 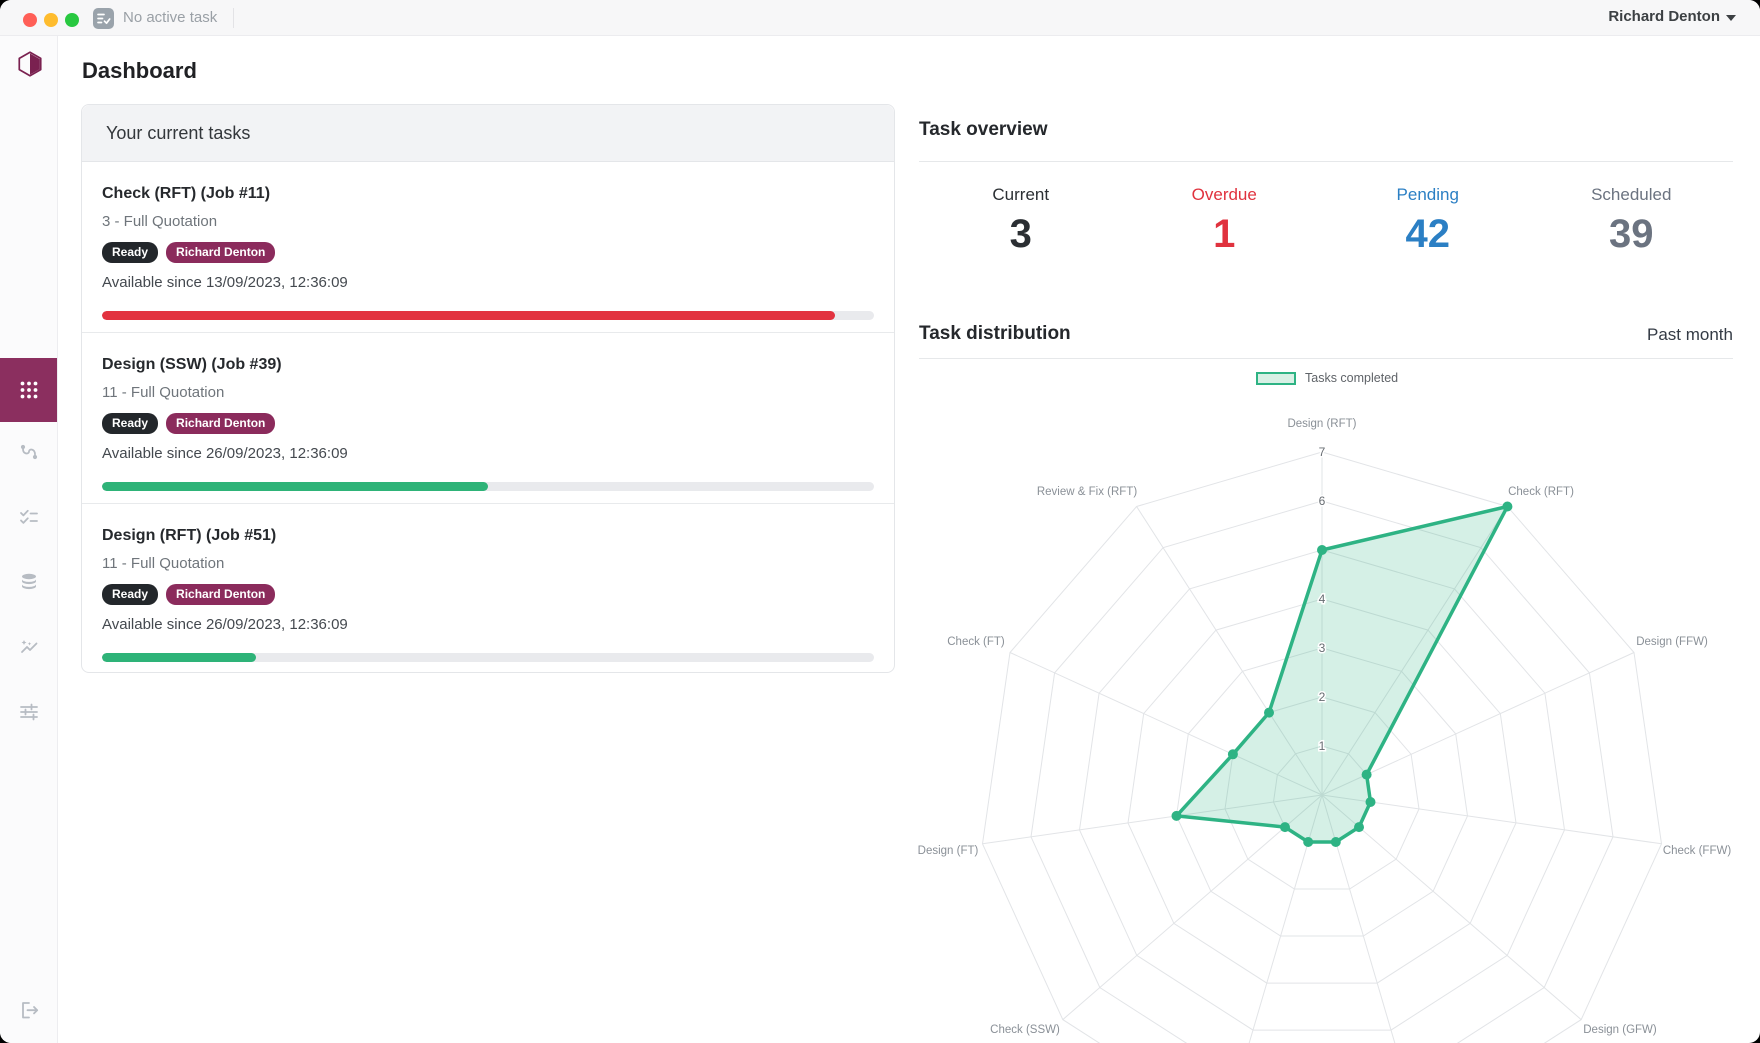 I want to click on stat-overdue: Overdue 1, so click(x=1225, y=221).